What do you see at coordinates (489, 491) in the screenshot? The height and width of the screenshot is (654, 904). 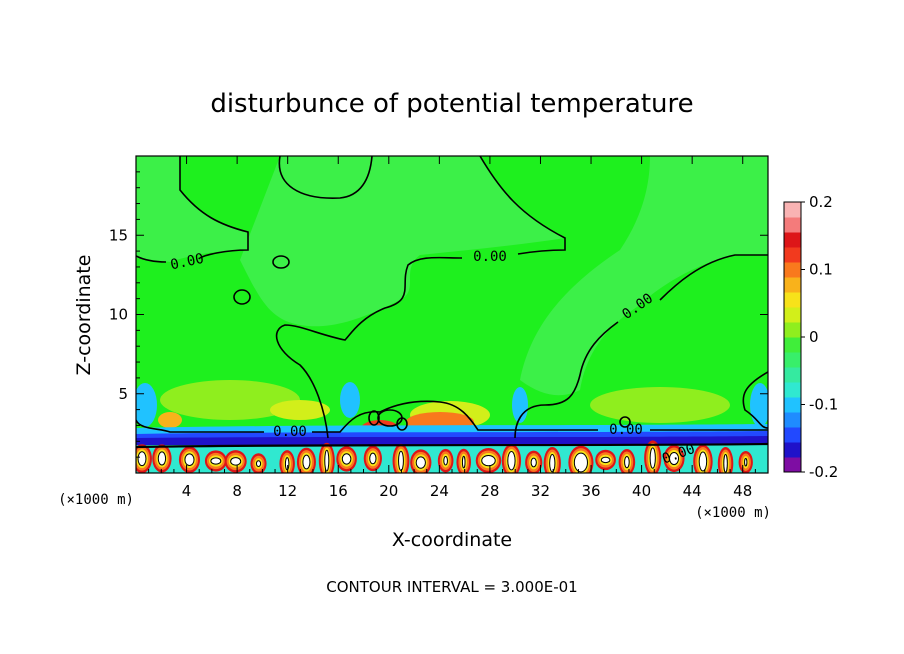 I see `x-tick-label: 28` at bounding box center [489, 491].